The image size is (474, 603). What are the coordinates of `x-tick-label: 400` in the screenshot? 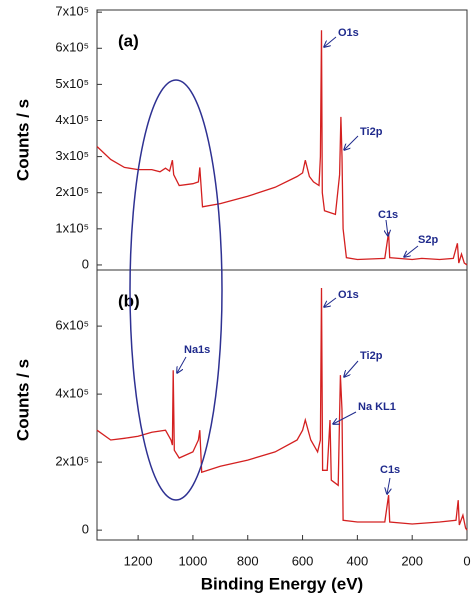 It's located at (358, 560).